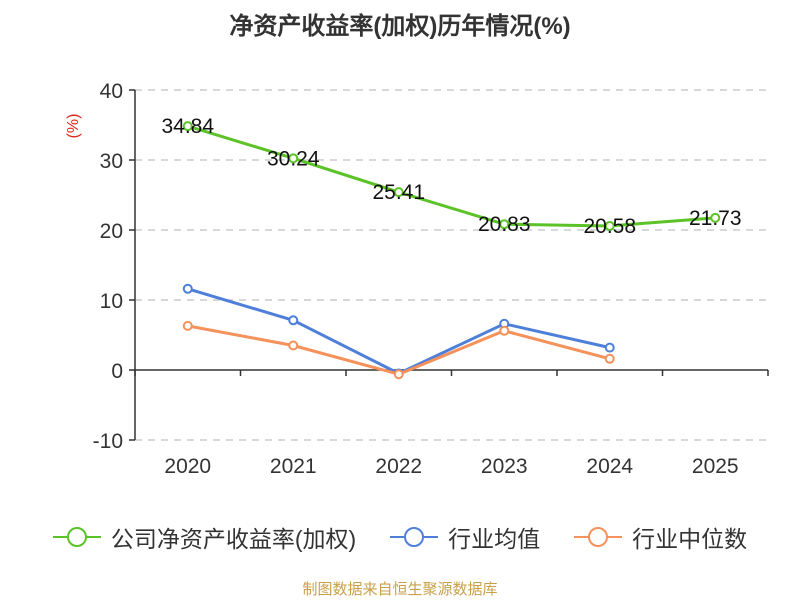 The image size is (800, 600). I want to click on x-tick-label: 2022, so click(398, 466).